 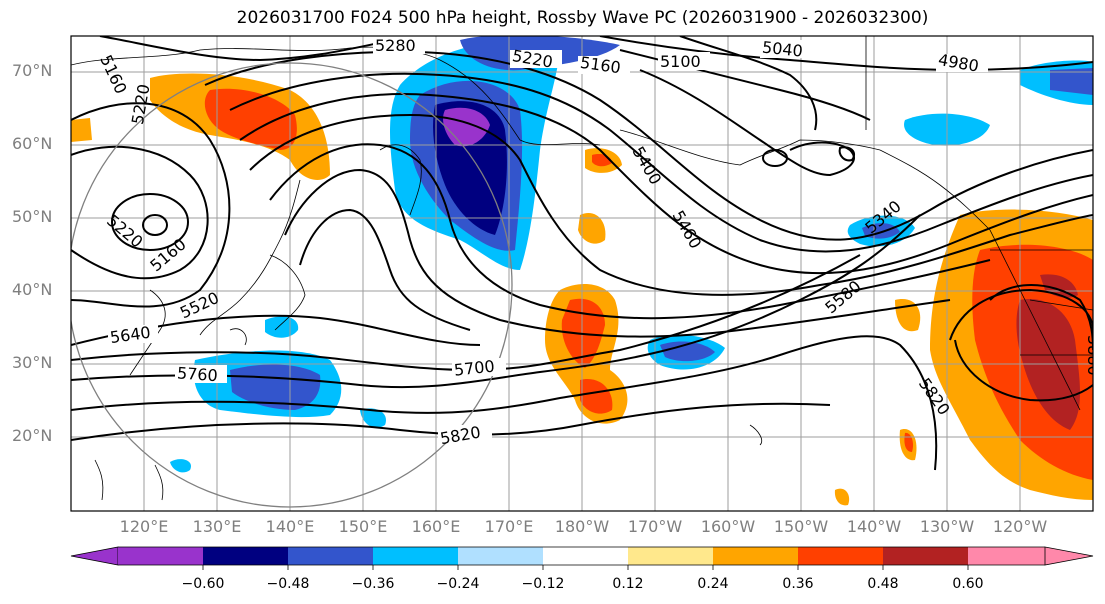 I want to click on lon-label: 180°W, so click(x=582, y=526).